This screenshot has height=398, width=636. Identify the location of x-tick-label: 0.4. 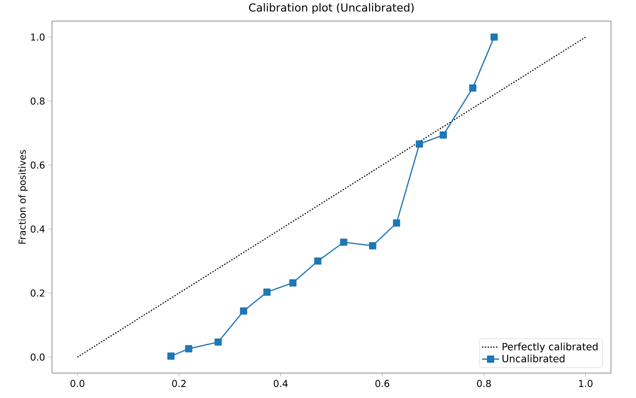
(281, 384).